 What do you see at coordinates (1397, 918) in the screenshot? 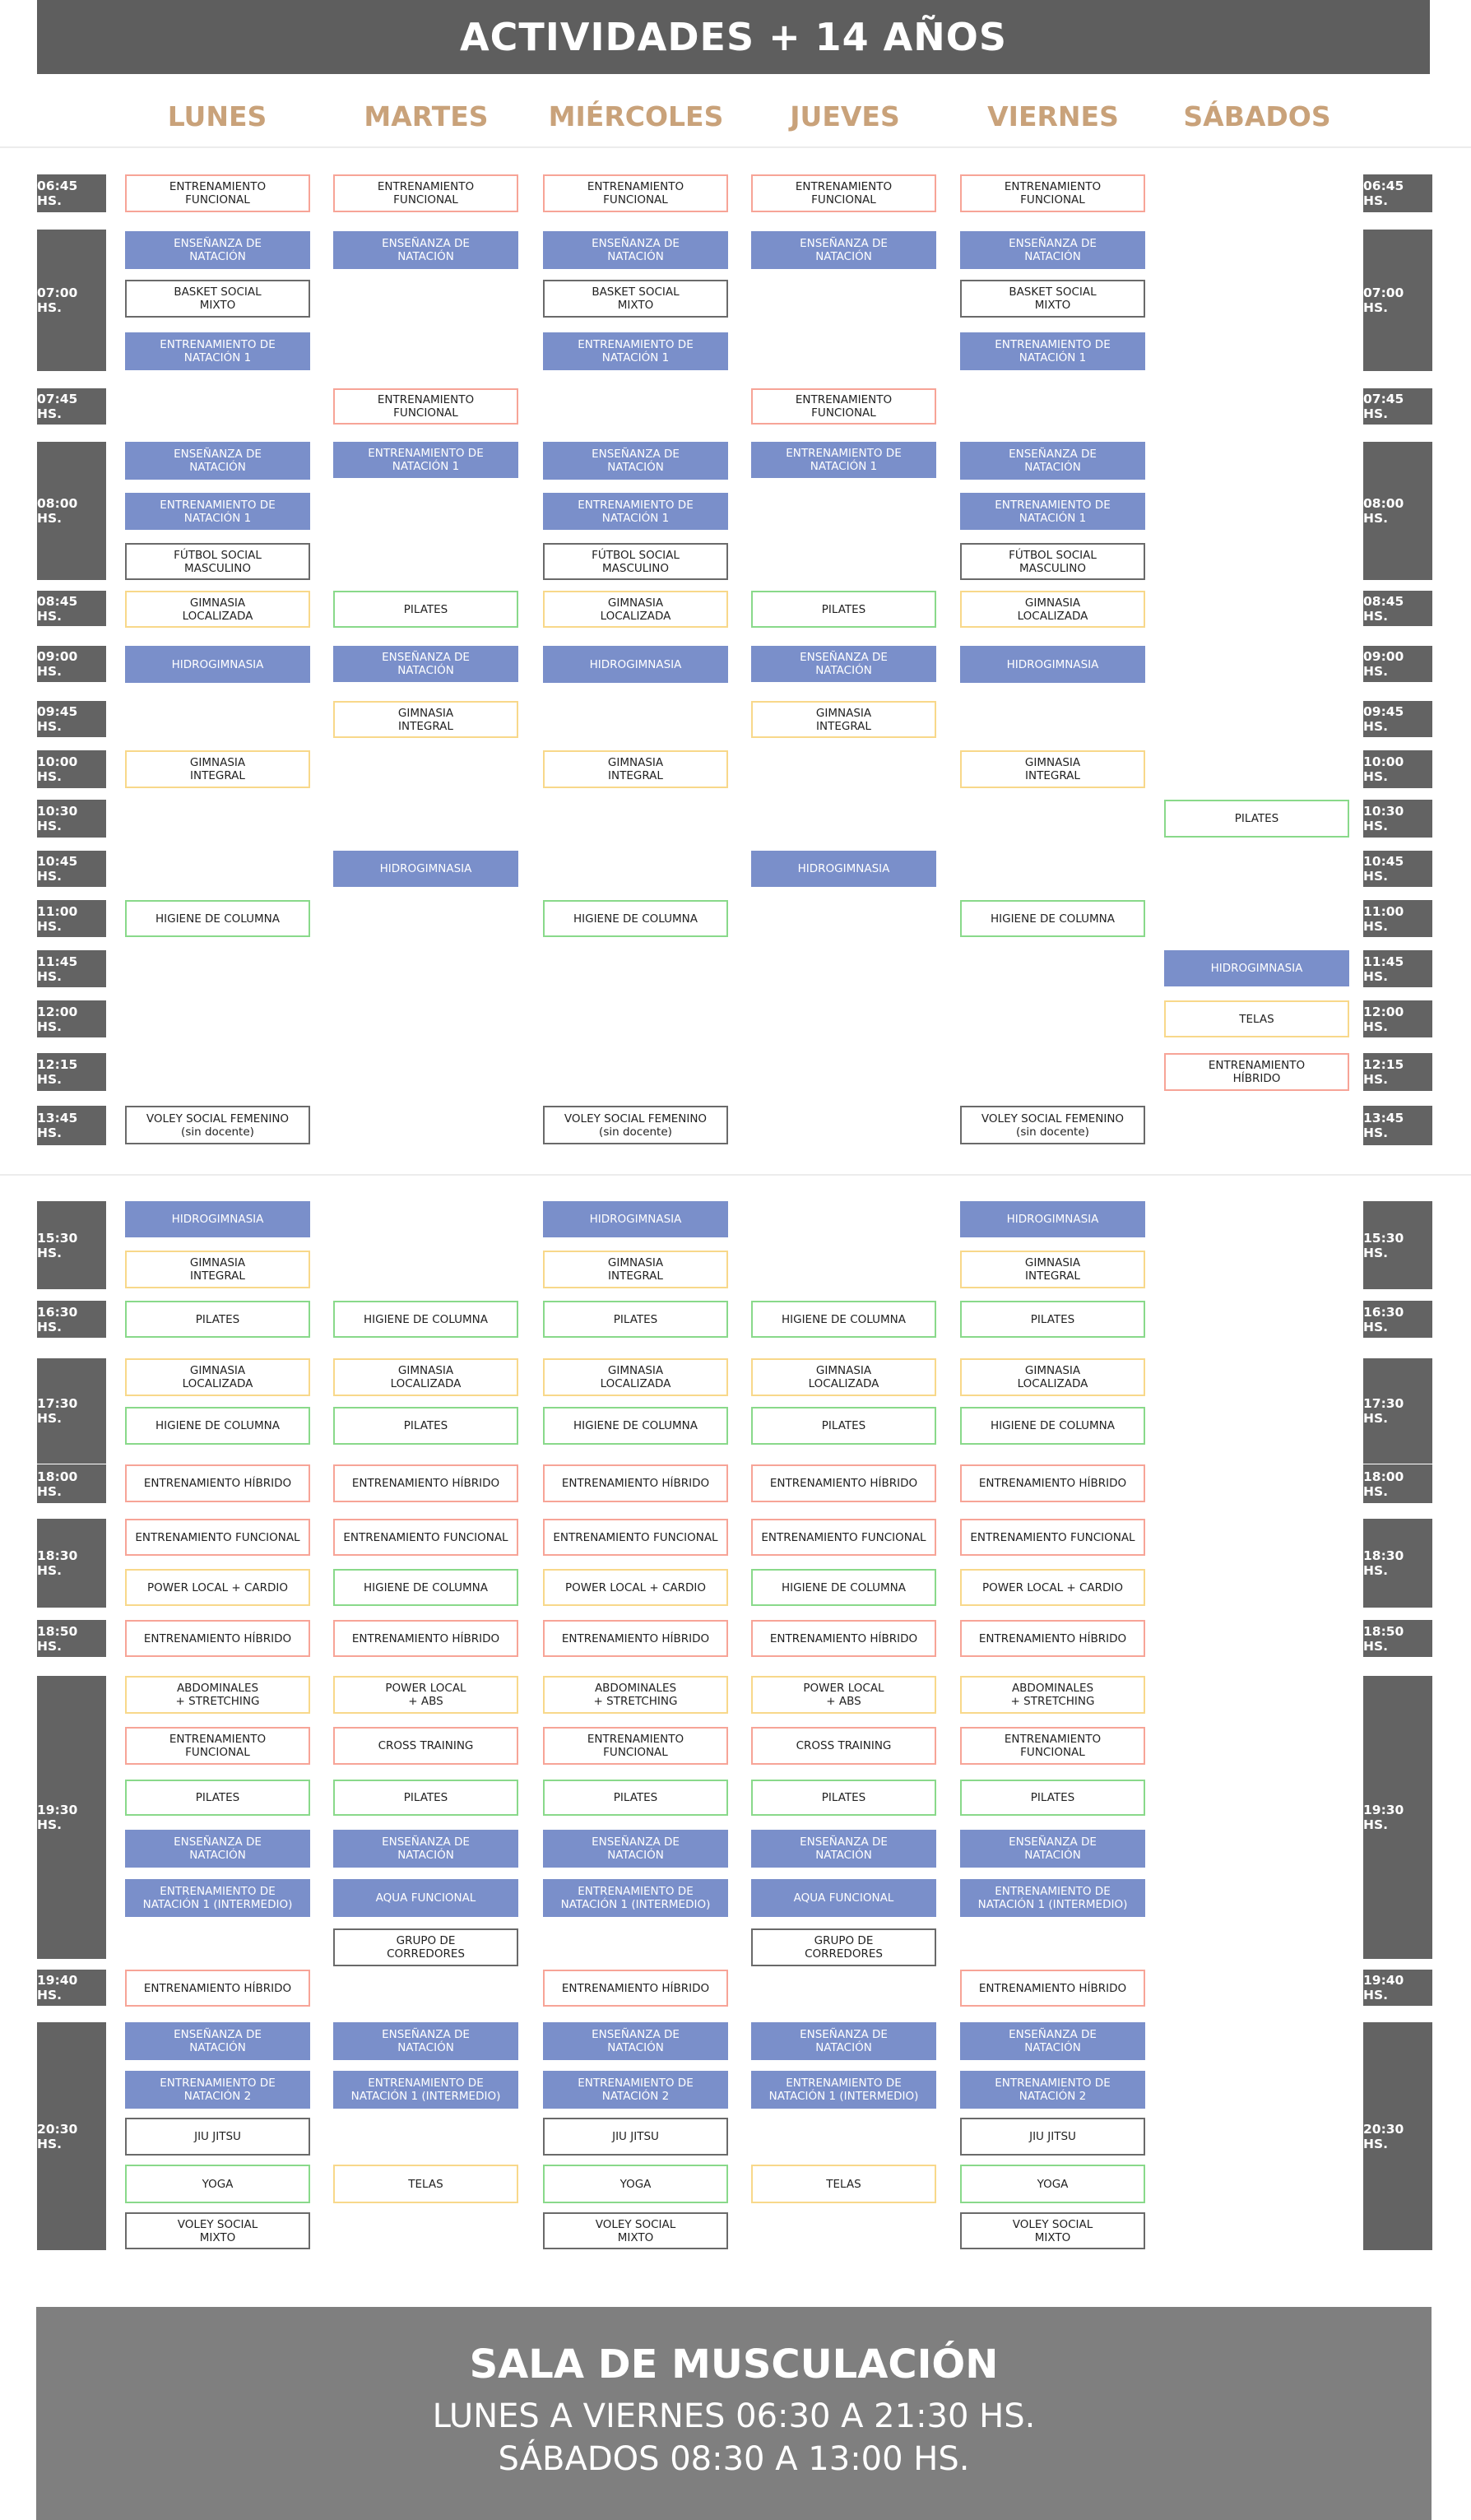
I see `time-slot-right: 11:00 HS.` at bounding box center [1397, 918].